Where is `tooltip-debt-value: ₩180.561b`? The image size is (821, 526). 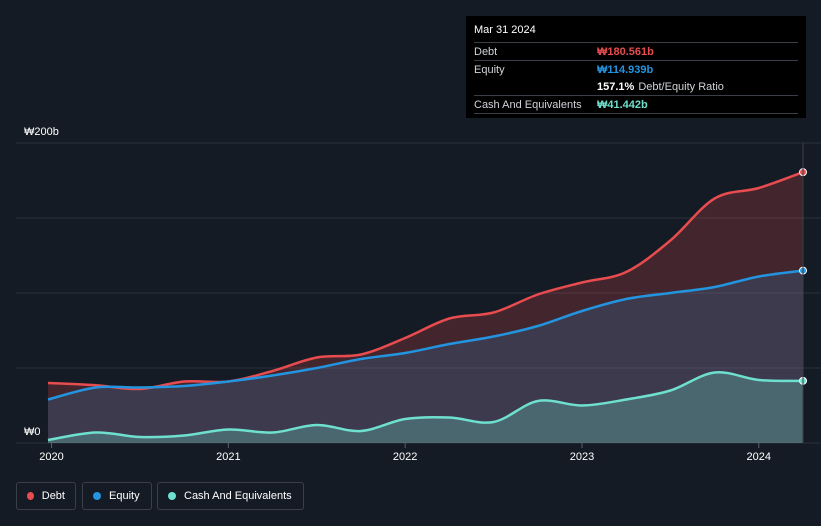
tooltip-debt-value: ₩180.561b is located at coordinates (625, 51).